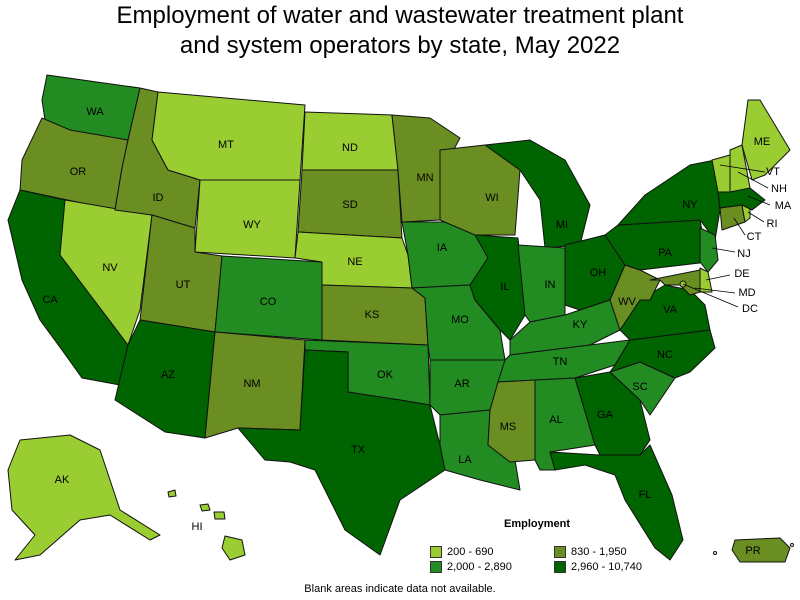 The height and width of the screenshot is (600, 800). I want to click on state-AK, so click(84, 497).